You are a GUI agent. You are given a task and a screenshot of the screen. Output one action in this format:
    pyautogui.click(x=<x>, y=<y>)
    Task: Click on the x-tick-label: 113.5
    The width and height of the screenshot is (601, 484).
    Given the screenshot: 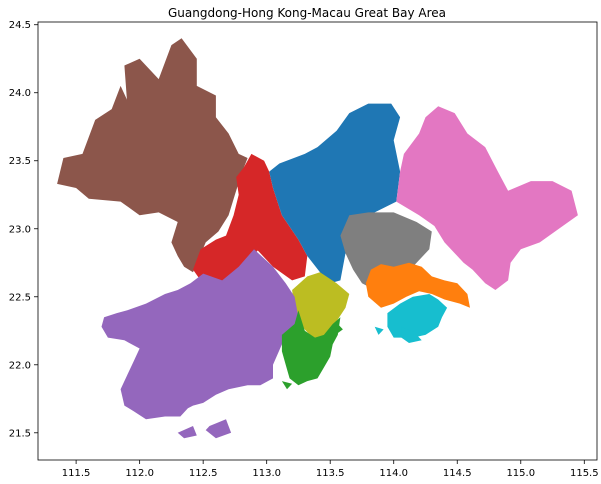 What is the action you would take?
    pyautogui.click(x=330, y=473)
    